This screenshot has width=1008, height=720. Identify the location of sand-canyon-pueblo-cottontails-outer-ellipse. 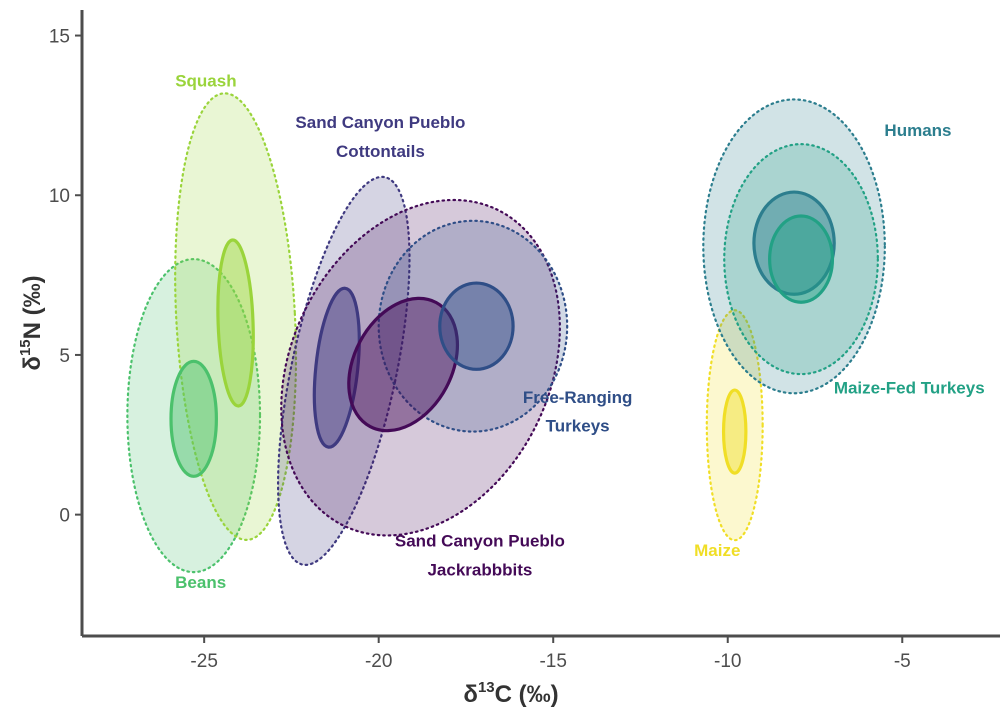
(343, 371).